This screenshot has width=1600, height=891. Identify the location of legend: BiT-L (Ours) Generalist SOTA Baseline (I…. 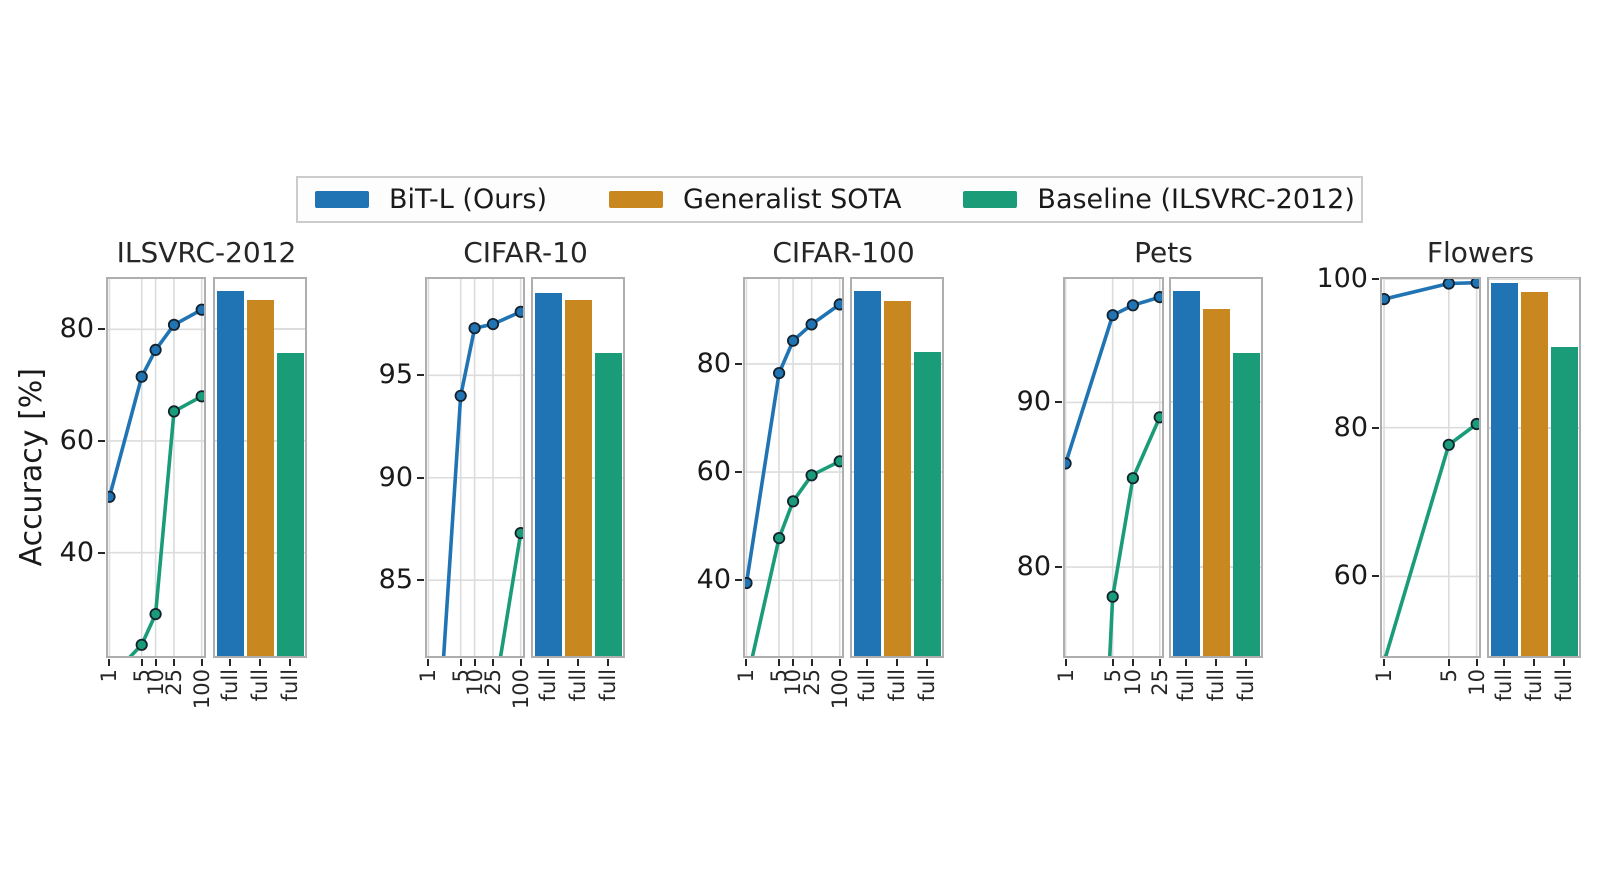
(829, 199).